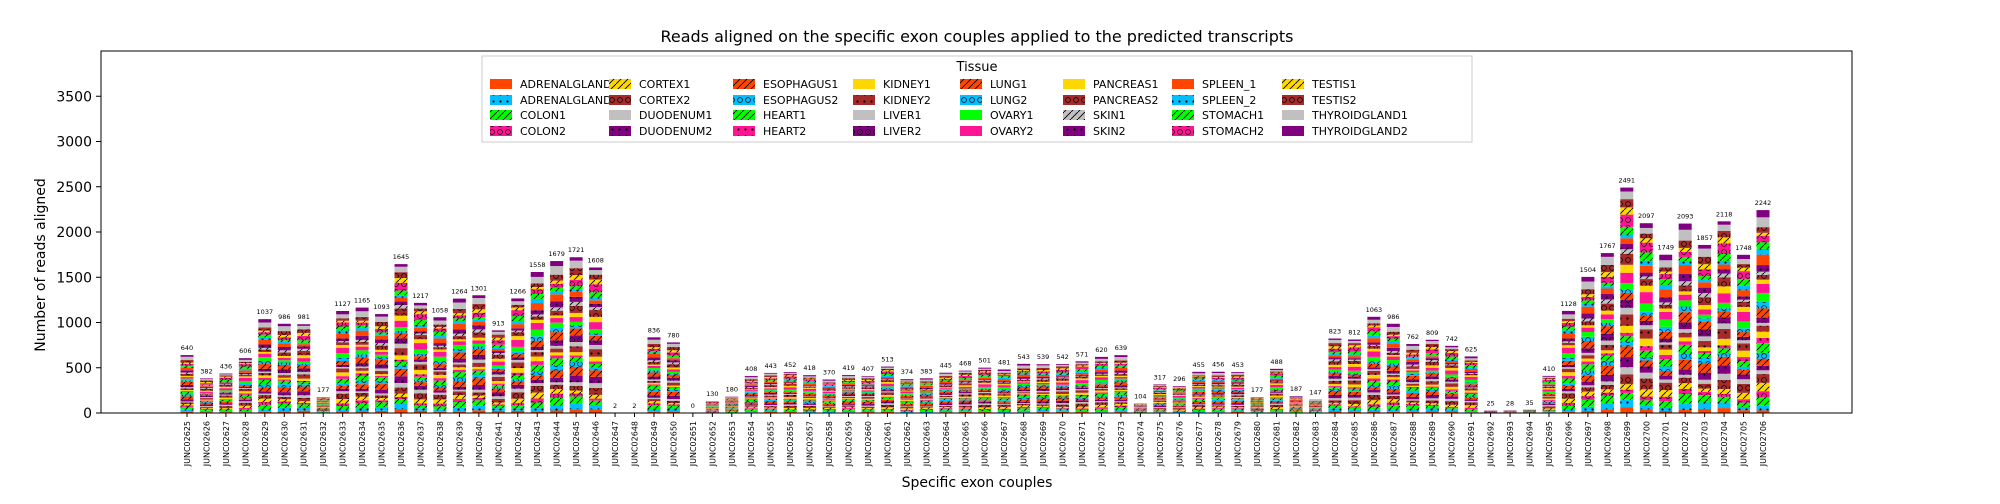 The height and width of the screenshot is (504, 2000). I want to click on x-tick-label: JUNC02702, so click(1685, 444).